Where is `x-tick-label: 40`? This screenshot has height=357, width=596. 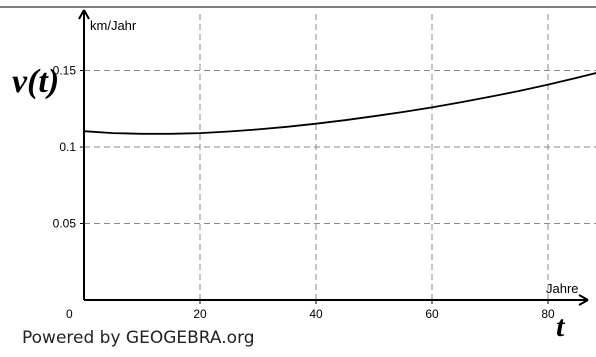
x-tick-label: 40 is located at coordinates (316, 314).